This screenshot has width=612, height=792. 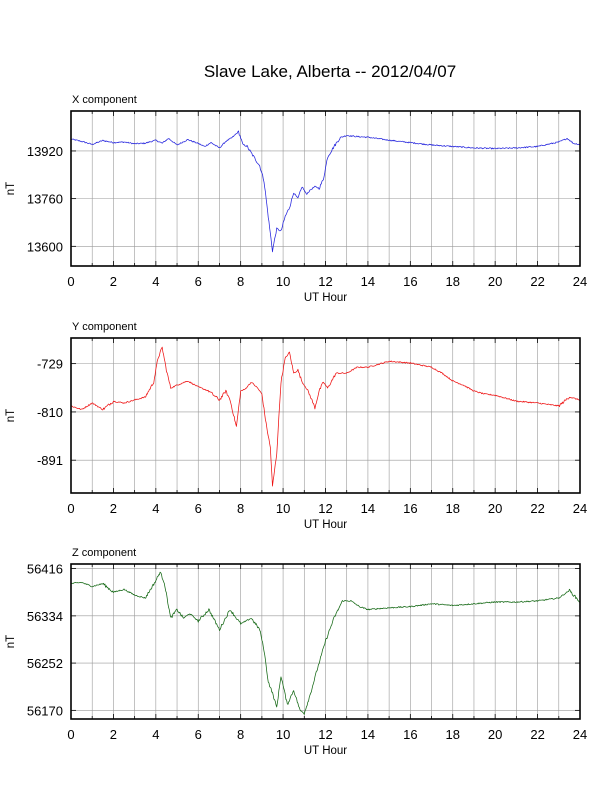 I want to click on y-tick-label: 13600, so click(x=45, y=246).